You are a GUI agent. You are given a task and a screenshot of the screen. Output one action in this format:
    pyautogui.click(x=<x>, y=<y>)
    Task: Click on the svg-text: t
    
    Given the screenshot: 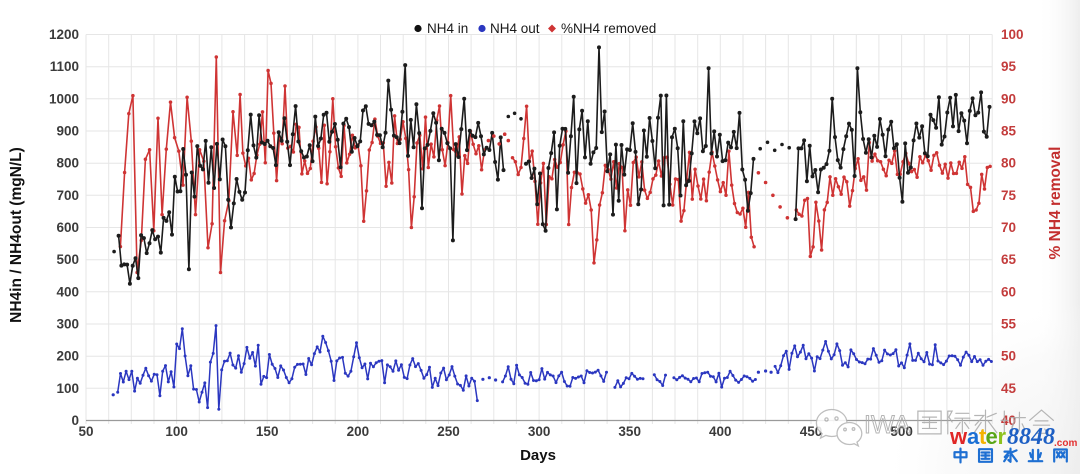 What is the action you would take?
    pyautogui.click(x=983, y=436)
    